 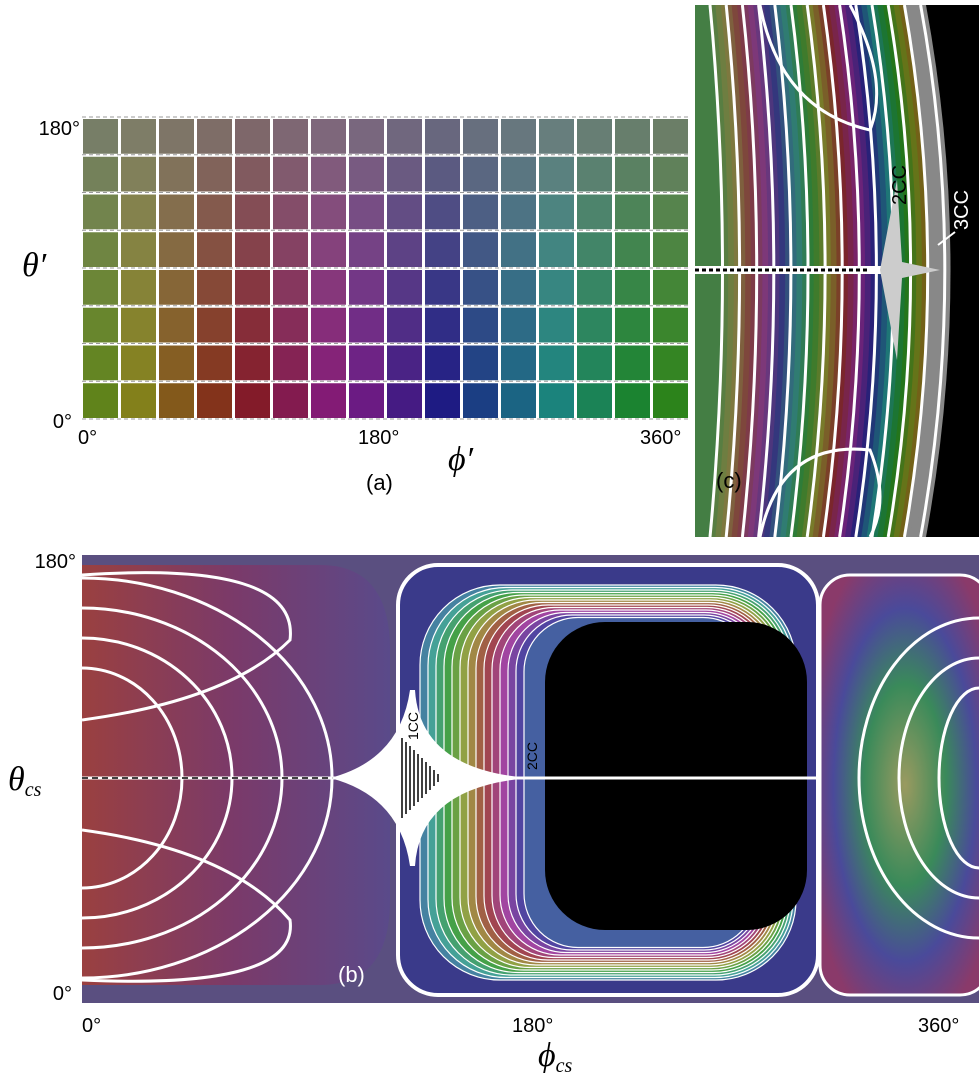 What do you see at coordinates (676, 776) in the screenshot?
I see `shadow` at bounding box center [676, 776].